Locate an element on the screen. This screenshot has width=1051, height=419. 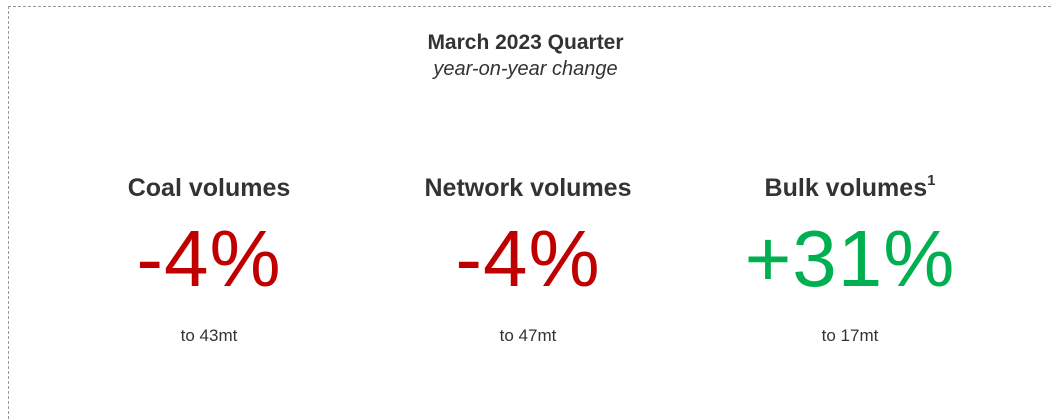
metric-label-text: Bulk volumes is located at coordinates (846, 188).